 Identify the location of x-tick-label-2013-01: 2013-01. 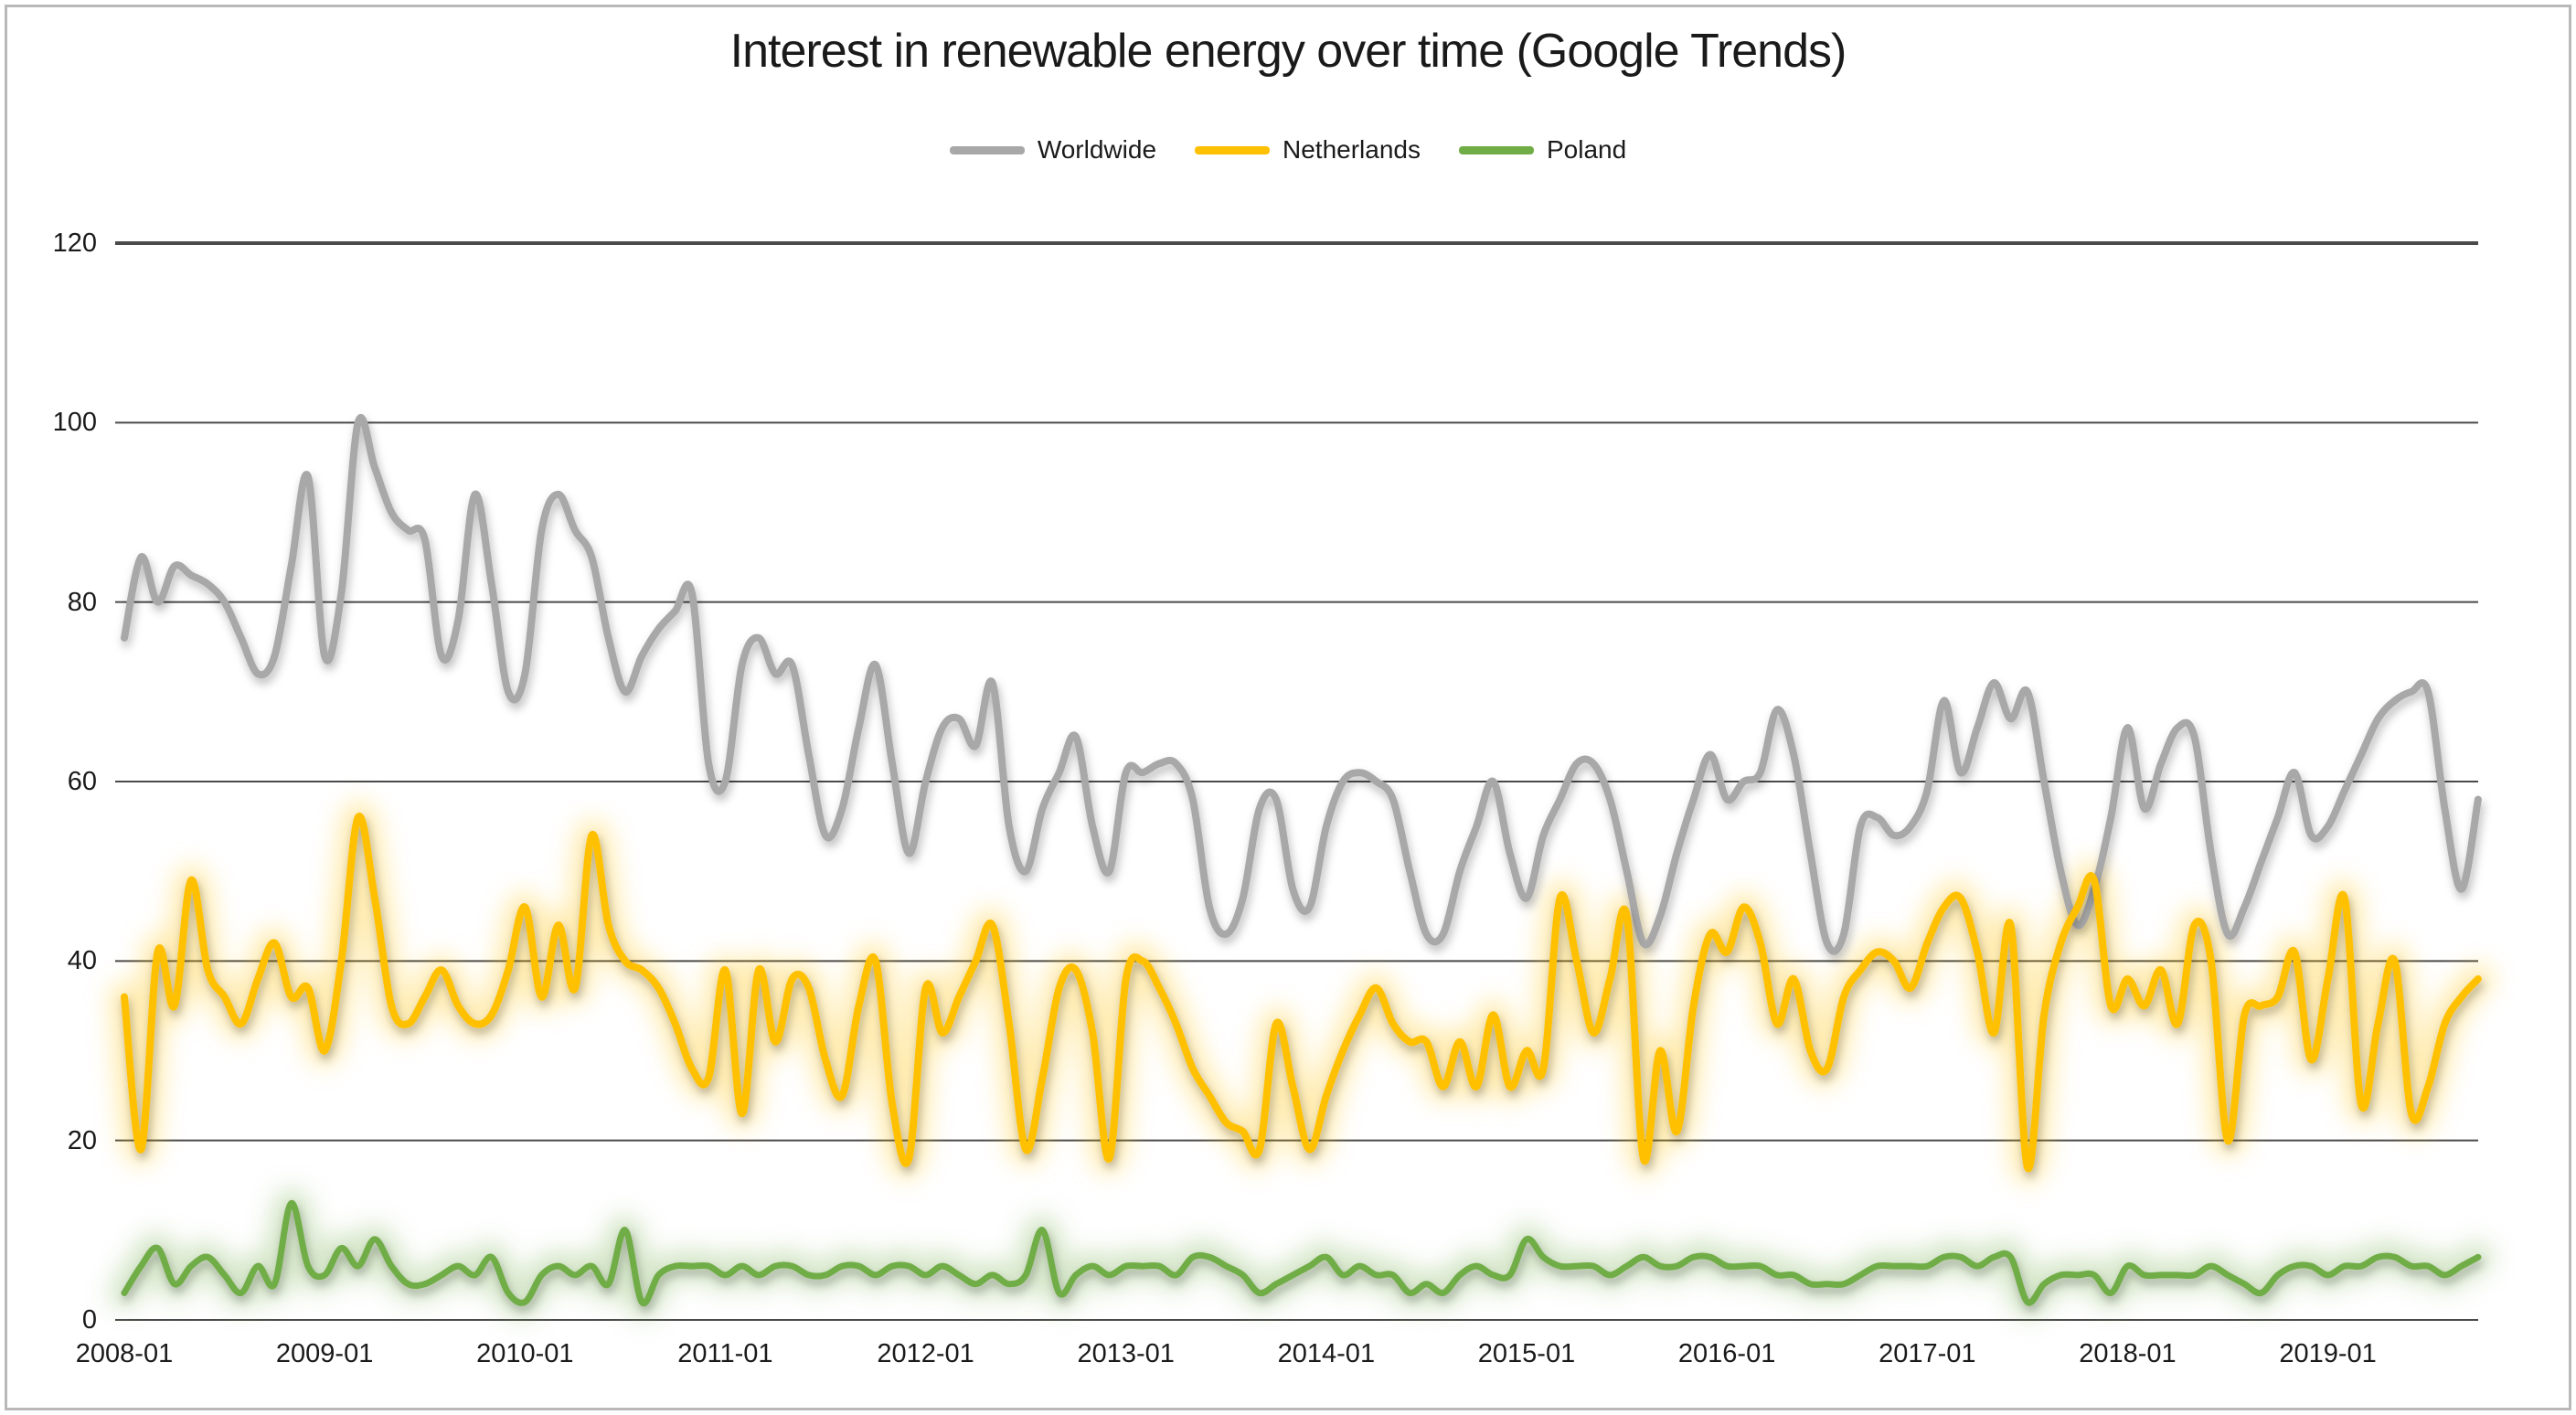
(1126, 1354).